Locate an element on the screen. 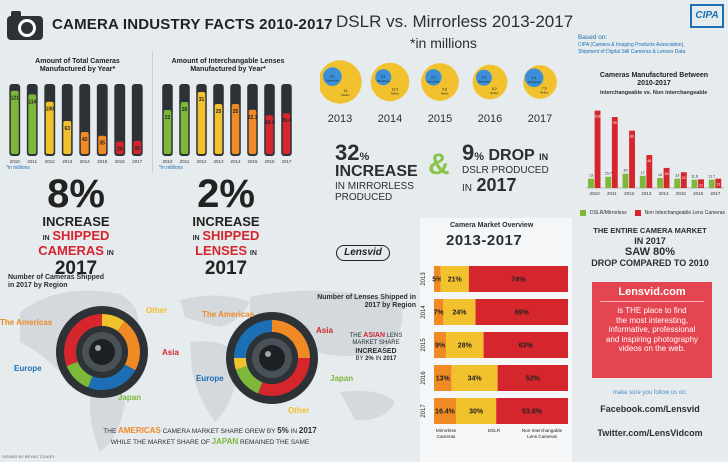 The width and height of the screenshot is (728, 462). twitter-link: Twitter.com/LensVidcom is located at coordinates (650, 433).